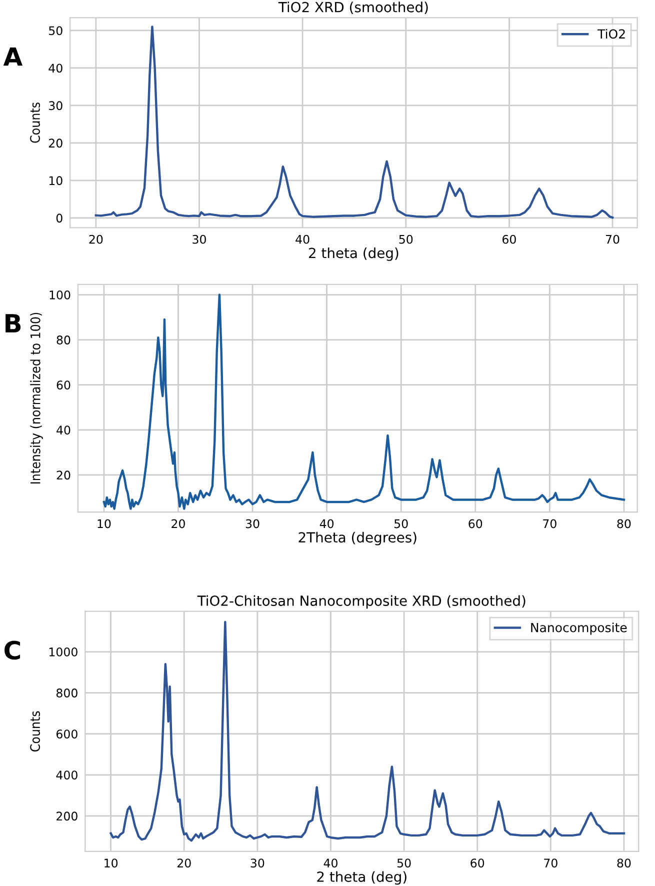 This screenshot has height=886, width=655. Describe the element at coordinates (357, 539) in the screenshot. I see `x-axis-title: 2Theta (degrees)` at that location.